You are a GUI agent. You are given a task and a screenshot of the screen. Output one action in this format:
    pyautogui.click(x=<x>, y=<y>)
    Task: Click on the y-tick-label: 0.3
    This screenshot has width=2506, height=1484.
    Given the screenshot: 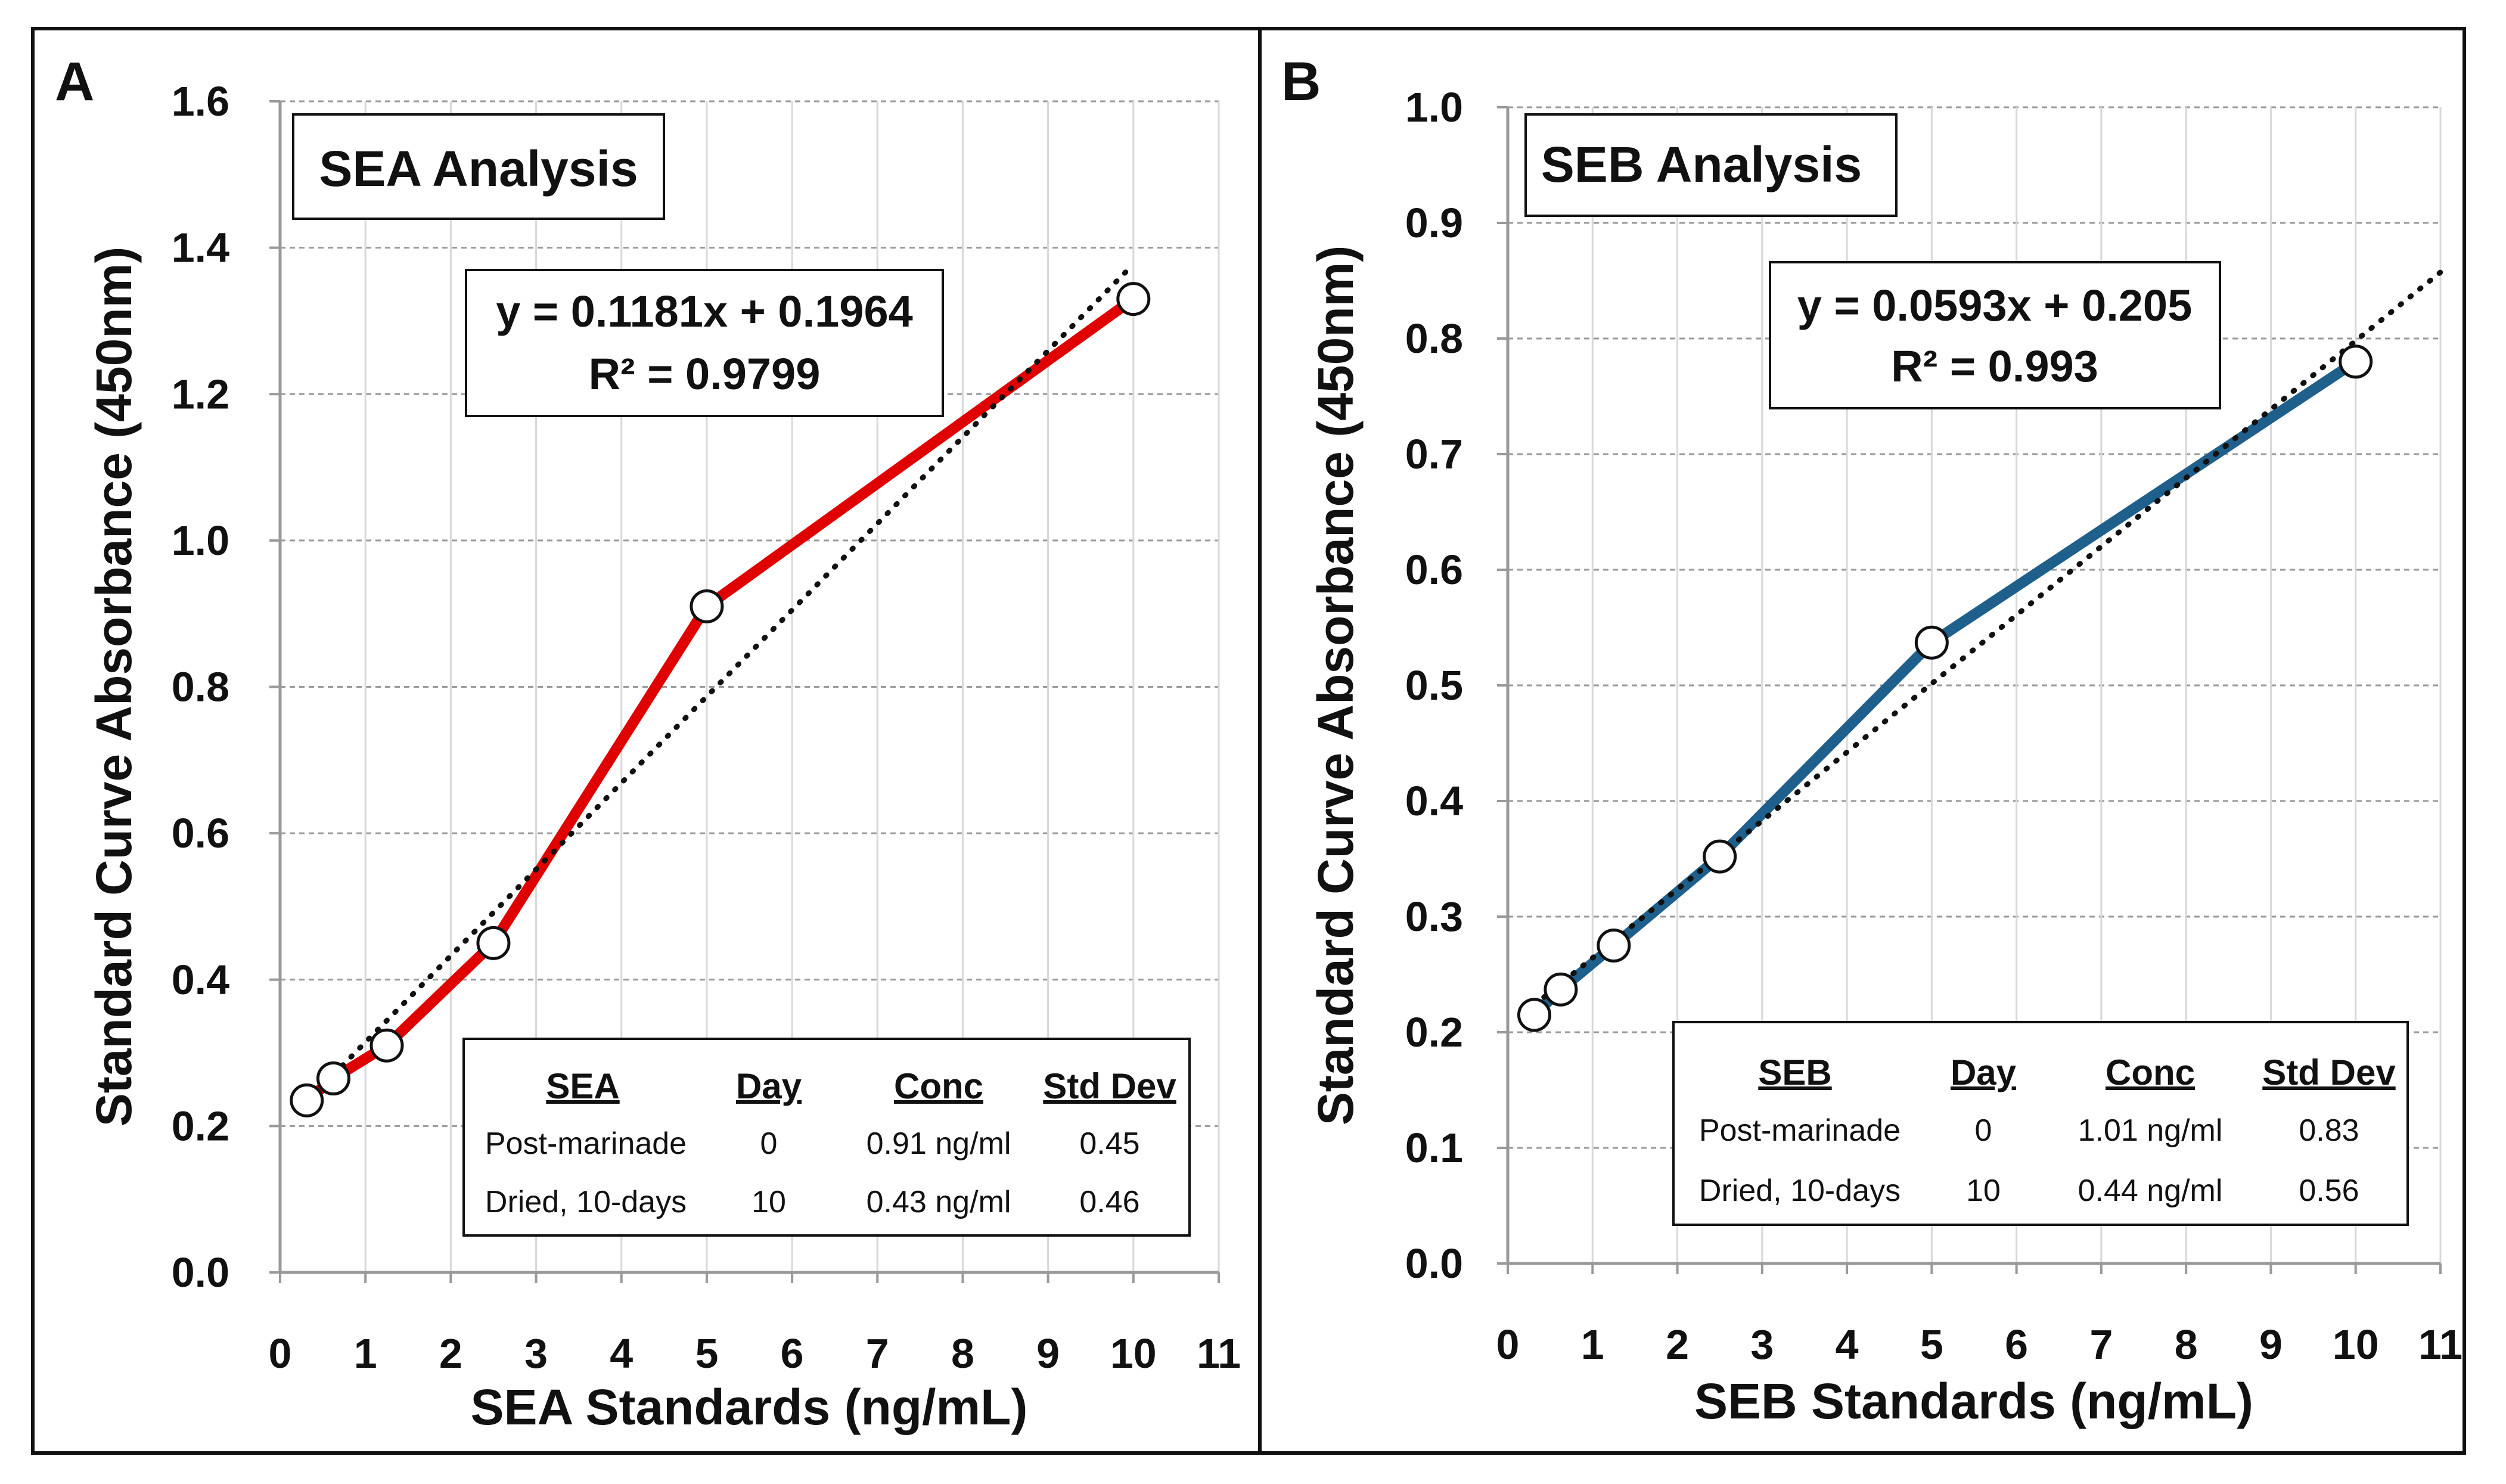 What is the action you would take?
    pyautogui.click(x=1434, y=916)
    